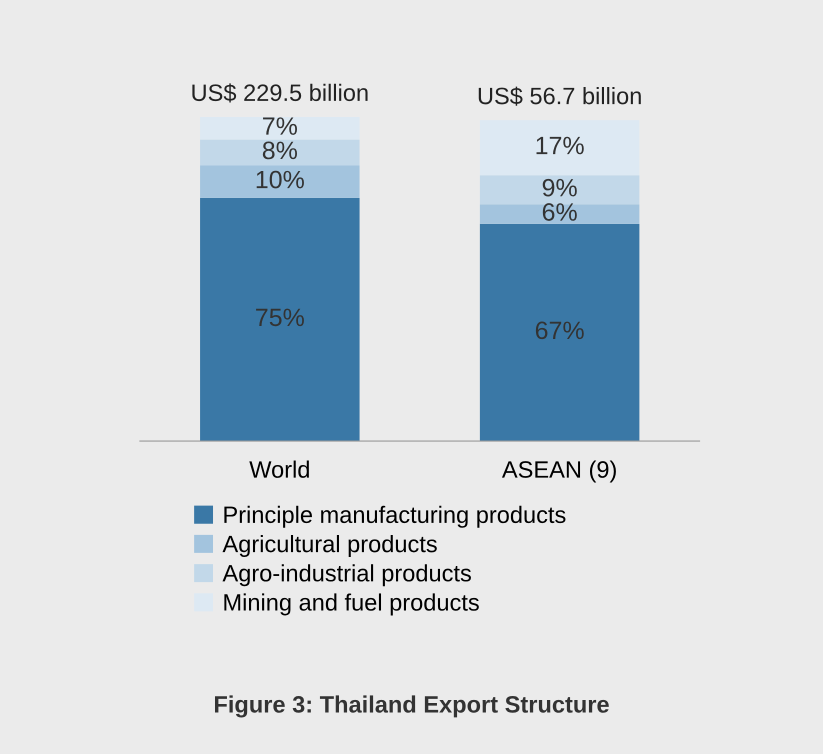  I want to click on total-label: US$ 56.7 billion, so click(559, 96).